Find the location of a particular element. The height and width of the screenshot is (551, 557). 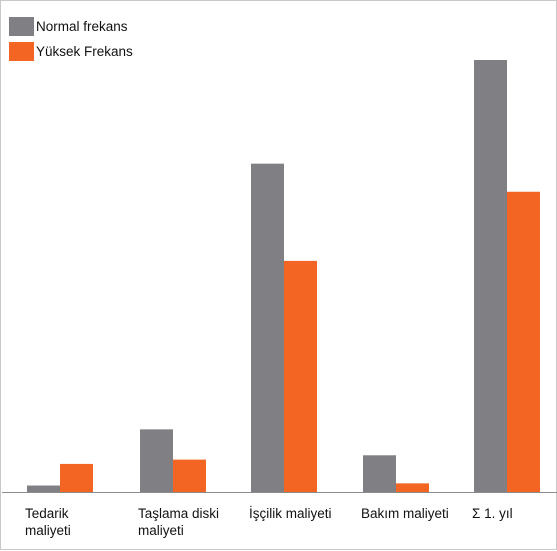

legend-label-1: Yüksek Frekans is located at coordinates (84, 51).